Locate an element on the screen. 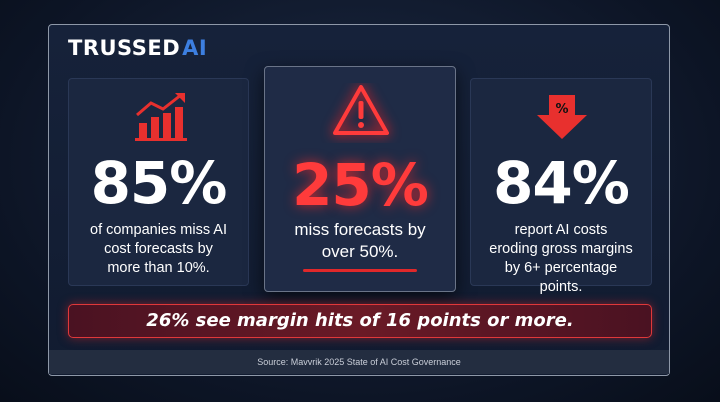 Image resolution: width=720 pixels, height=402 pixels. logo: TRUSSEDAI is located at coordinates (137, 48).